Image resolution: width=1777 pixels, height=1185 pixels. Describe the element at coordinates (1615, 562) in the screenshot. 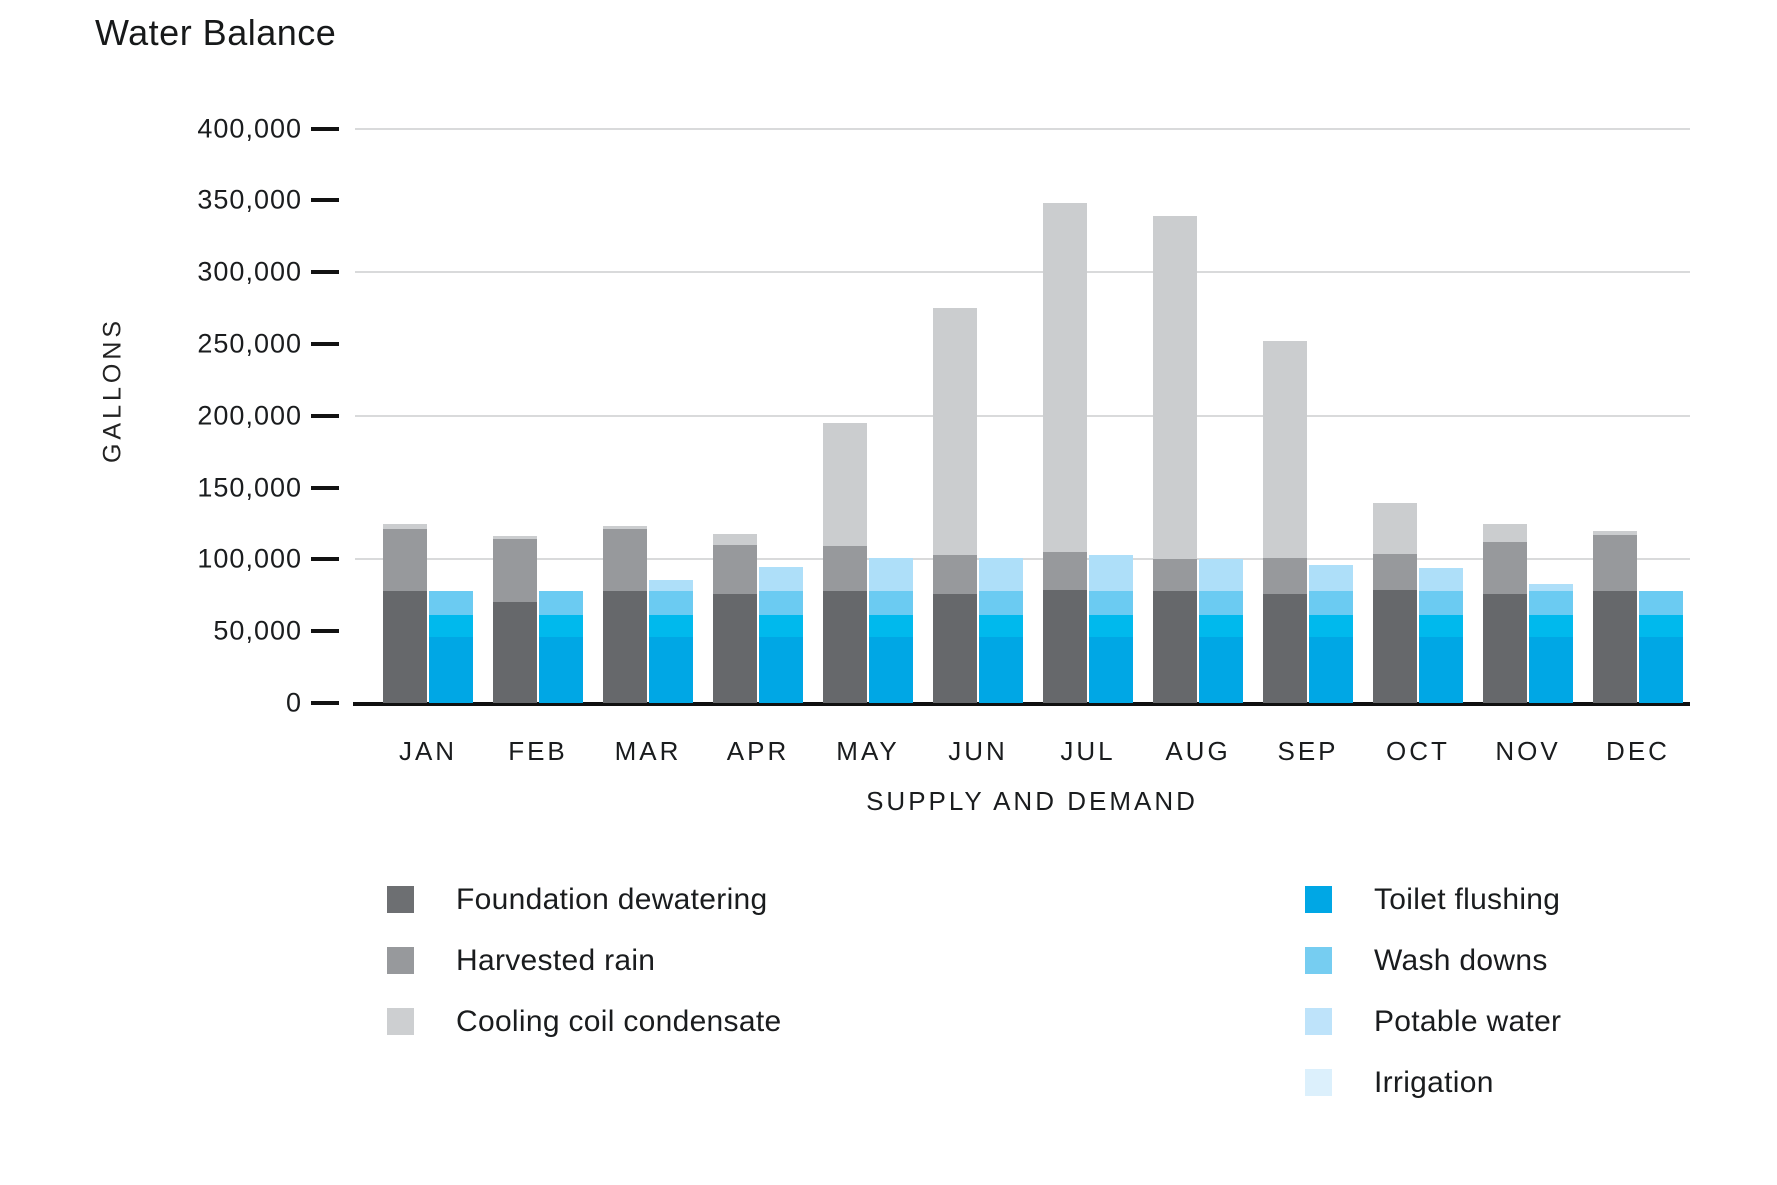

I see `supply-bar-dec-harvested-rain` at that location.